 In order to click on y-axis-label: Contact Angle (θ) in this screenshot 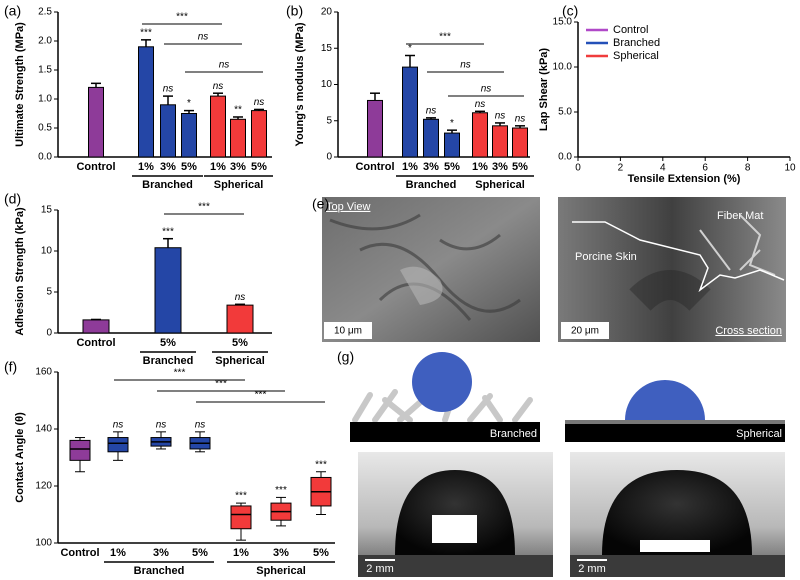, I will do `click(20, 457)`.